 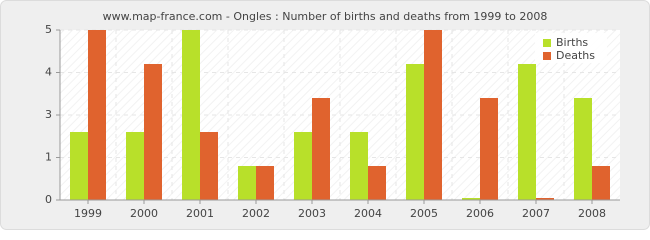 I want to click on x-tick-label: 2001, so click(x=200, y=213).